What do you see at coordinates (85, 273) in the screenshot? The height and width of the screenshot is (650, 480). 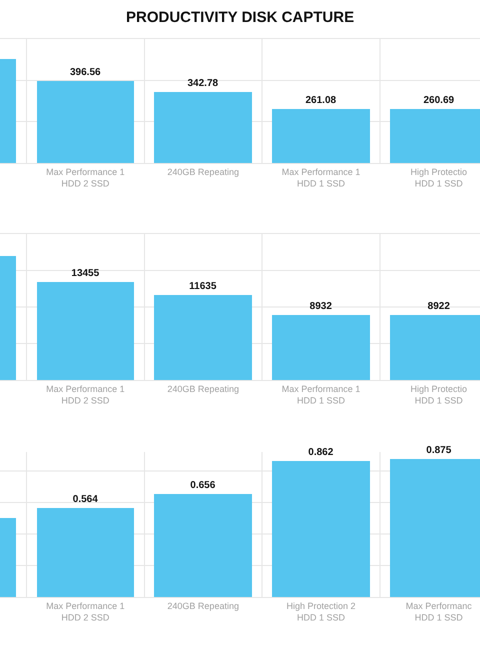 I see `data-label: 13455` at bounding box center [85, 273].